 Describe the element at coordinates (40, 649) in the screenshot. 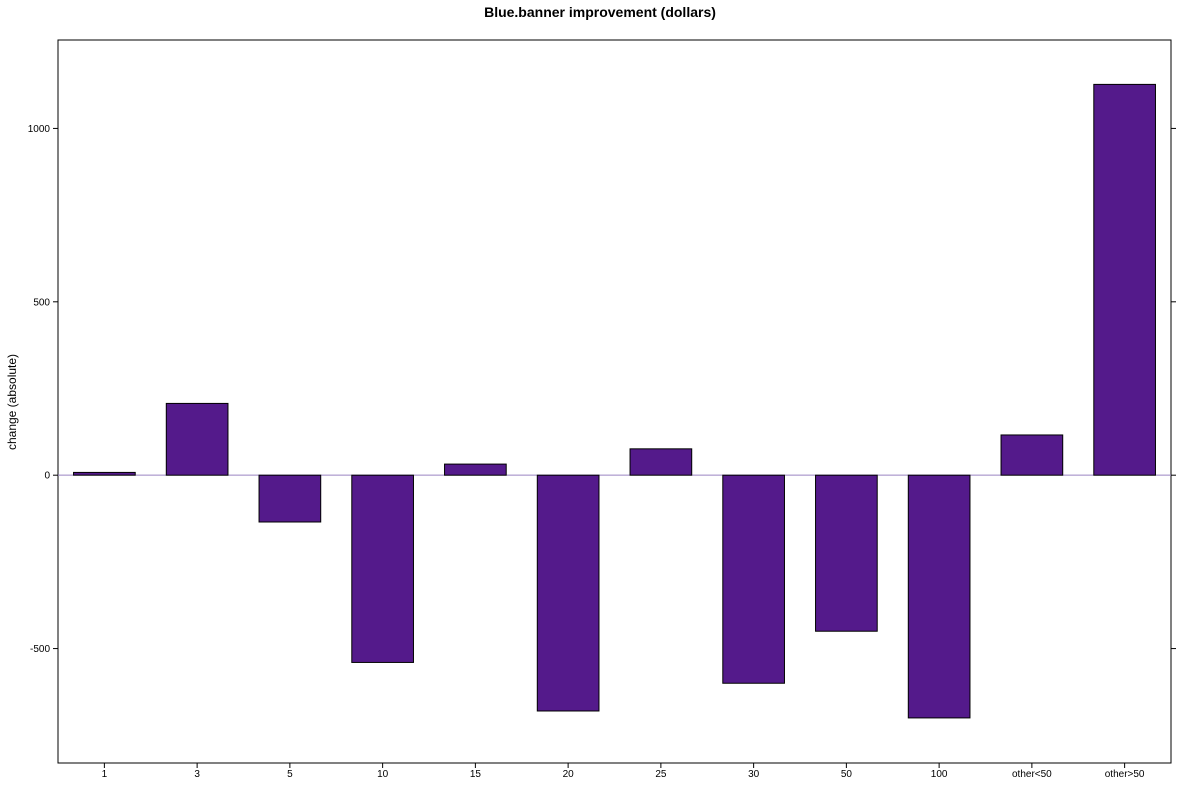

I see `y-tick-label: -500` at that location.